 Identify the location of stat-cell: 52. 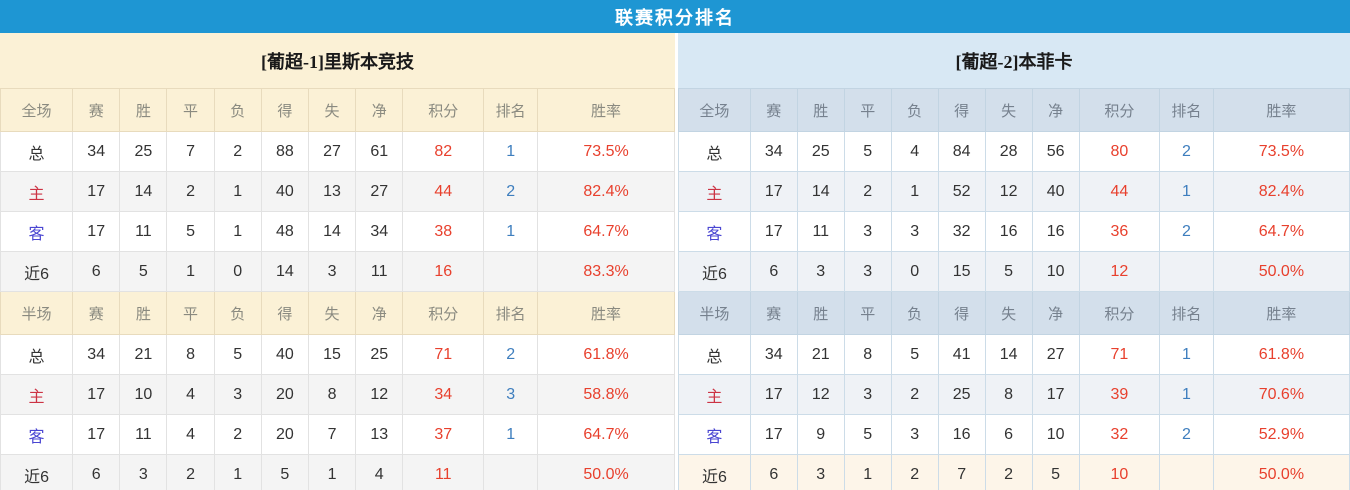
(961, 191).